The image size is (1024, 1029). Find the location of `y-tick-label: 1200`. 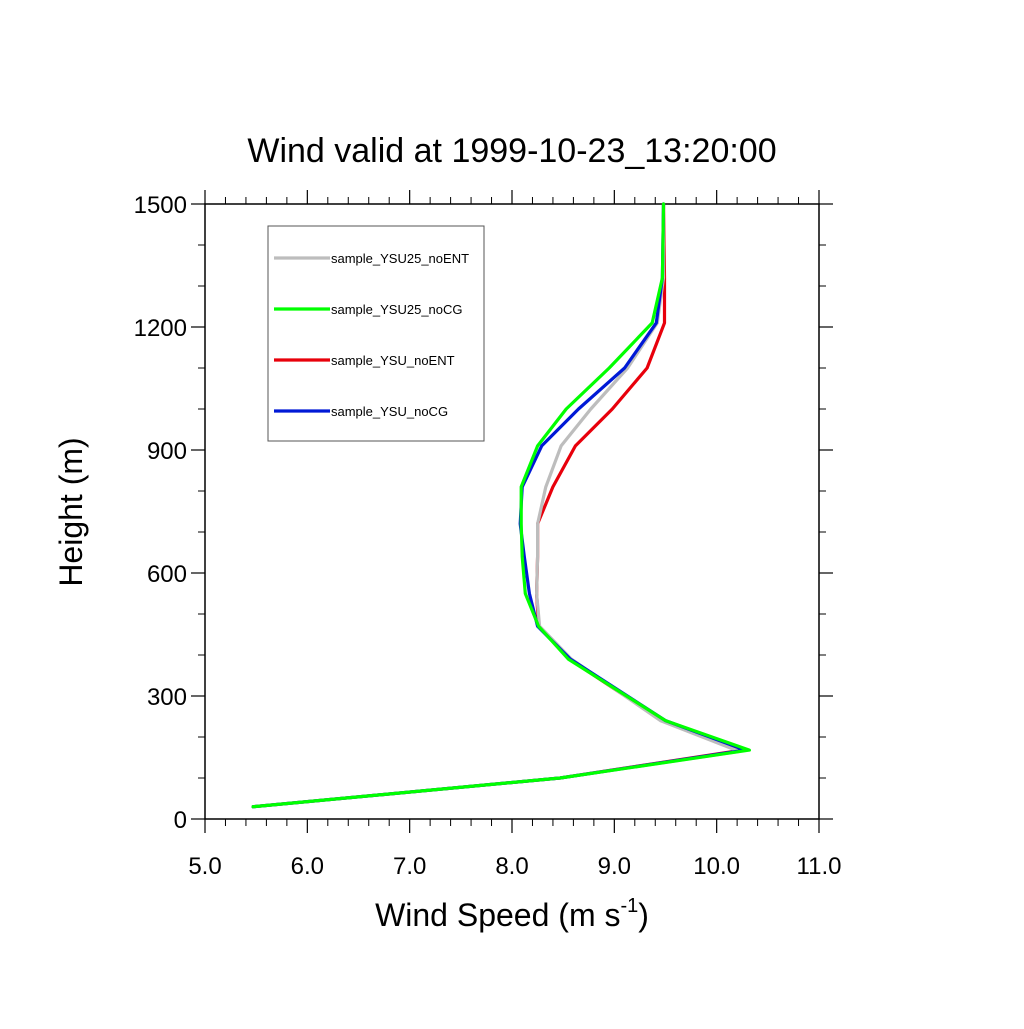

y-tick-label: 1200 is located at coordinates (160, 328).